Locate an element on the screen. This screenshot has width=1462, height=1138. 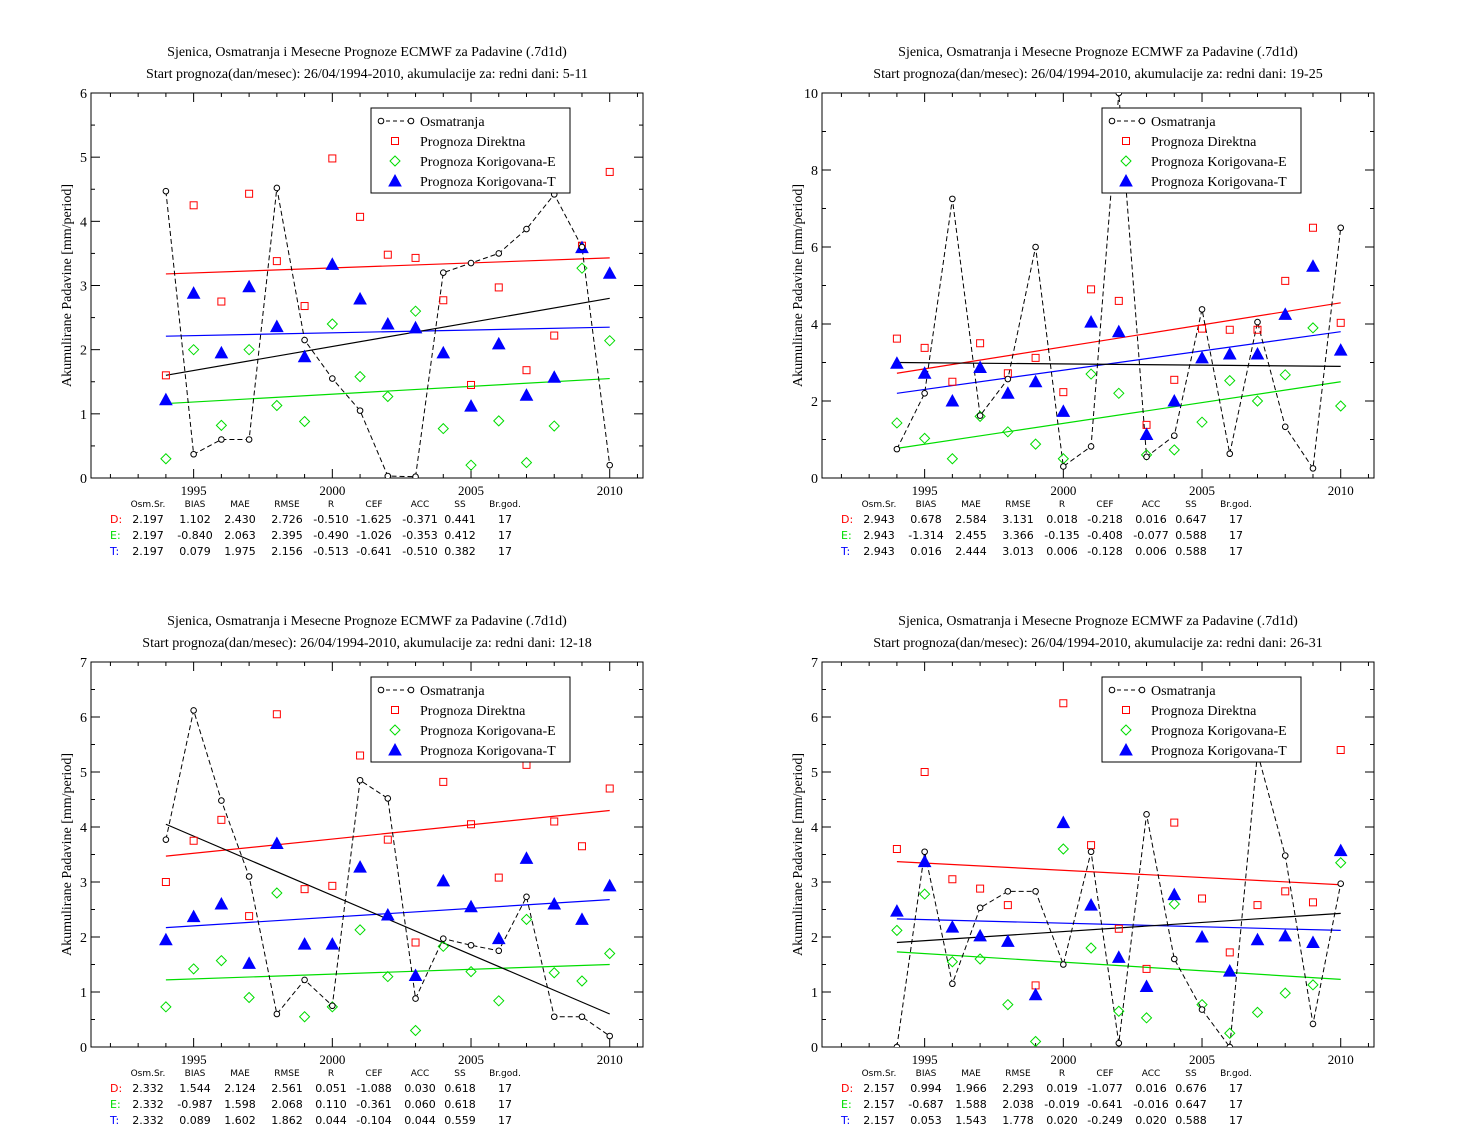
legend-label-obs: Osmatranja is located at coordinates (1183, 691).